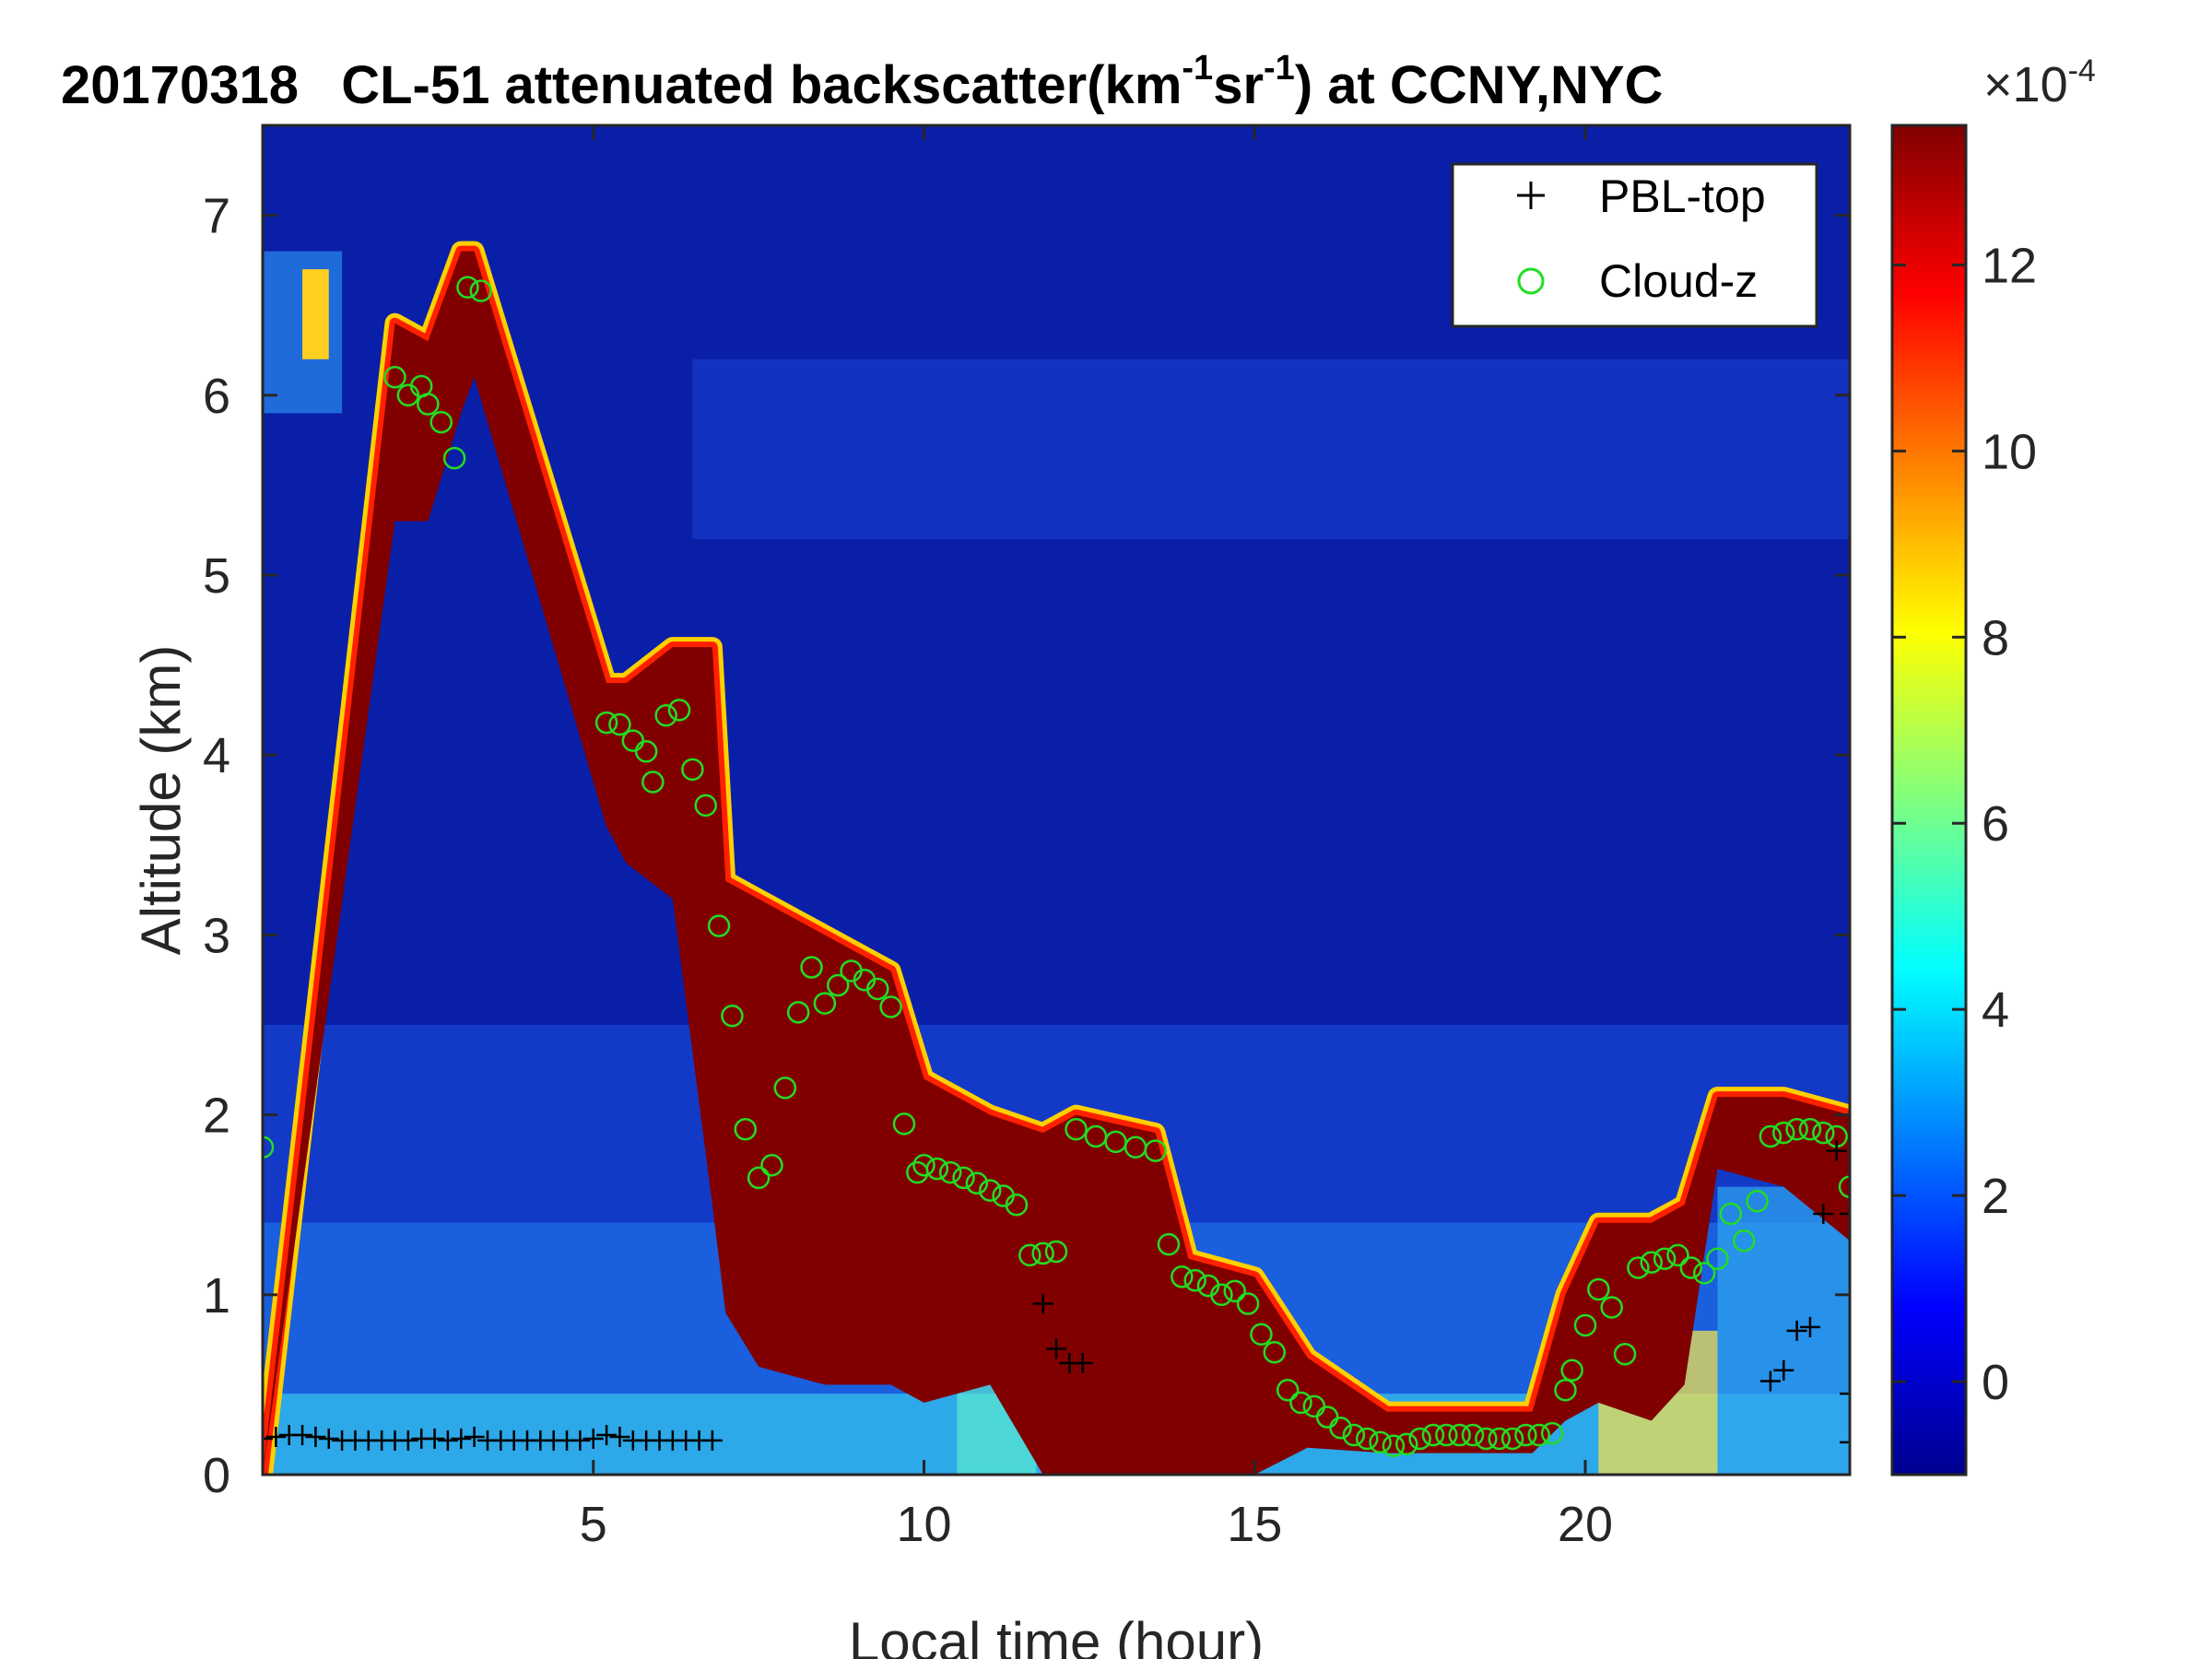 This screenshot has height=1659, width=2212. I want to click on title-sup2: -1, so click(1279, 68).